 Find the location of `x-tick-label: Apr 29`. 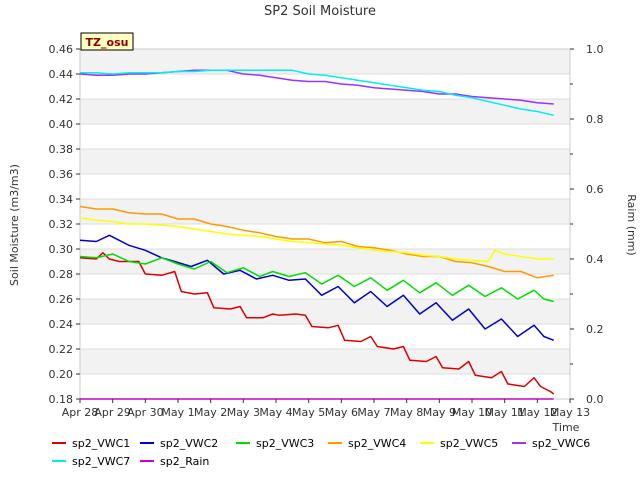

x-tick-label: Apr 29 is located at coordinates (112, 412).